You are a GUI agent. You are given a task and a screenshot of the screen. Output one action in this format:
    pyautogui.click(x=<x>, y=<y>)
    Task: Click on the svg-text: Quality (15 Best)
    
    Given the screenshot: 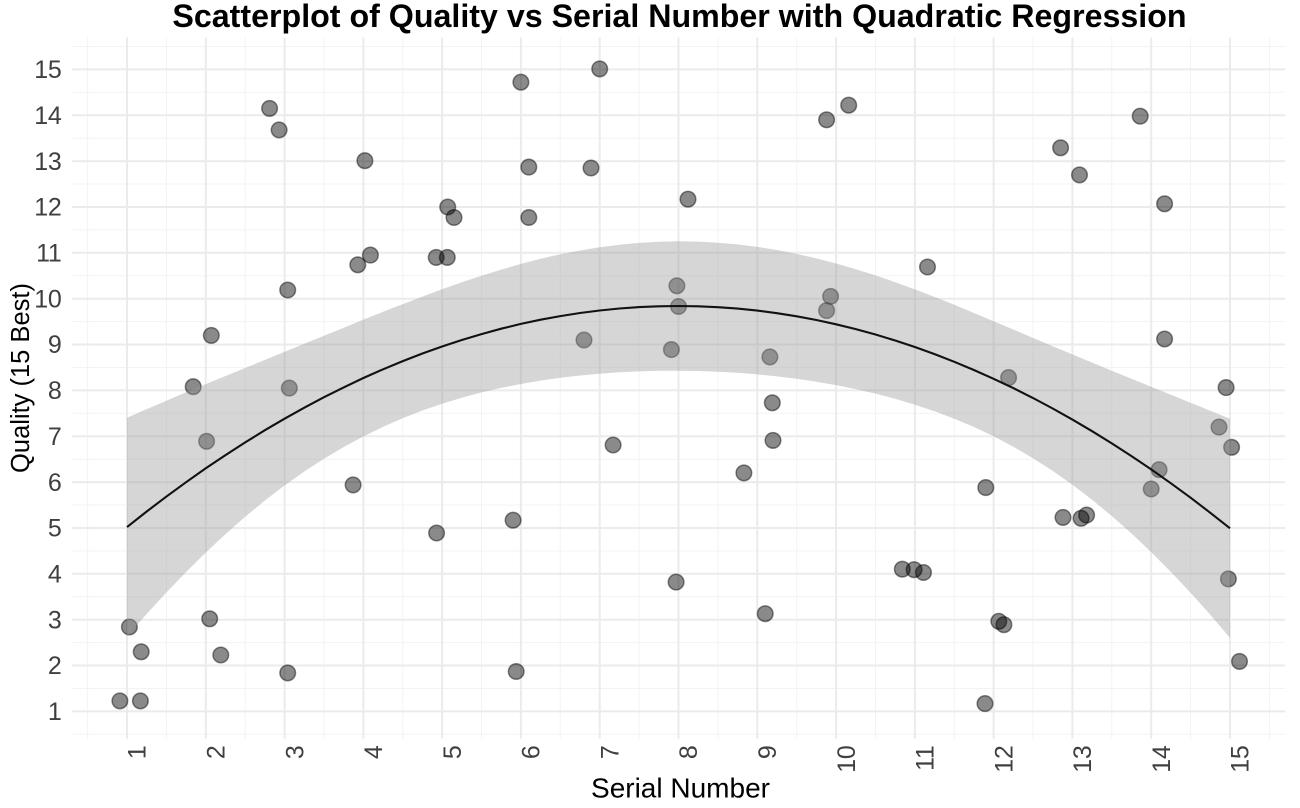 What is the action you would take?
    pyautogui.click(x=21, y=378)
    